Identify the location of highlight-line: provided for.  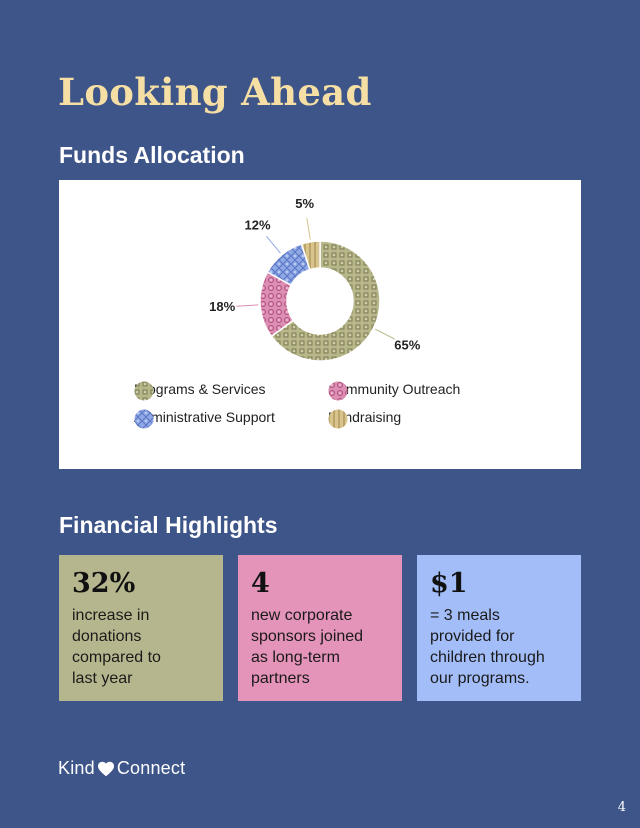
(472, 636).